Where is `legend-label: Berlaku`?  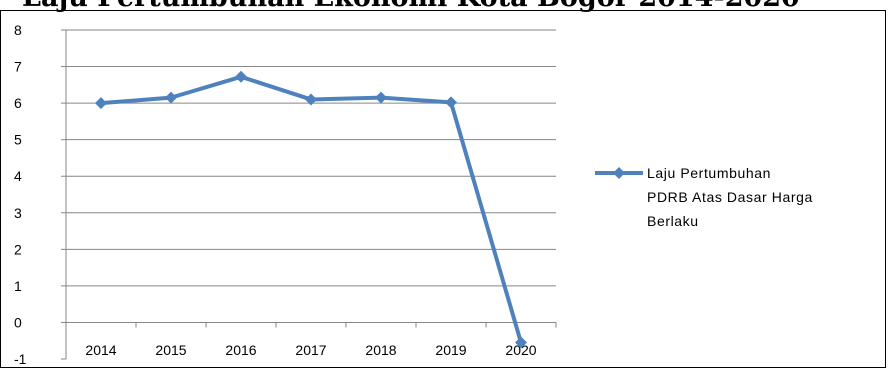
legend-label: Berlaku is located at coordinates (673, 221).